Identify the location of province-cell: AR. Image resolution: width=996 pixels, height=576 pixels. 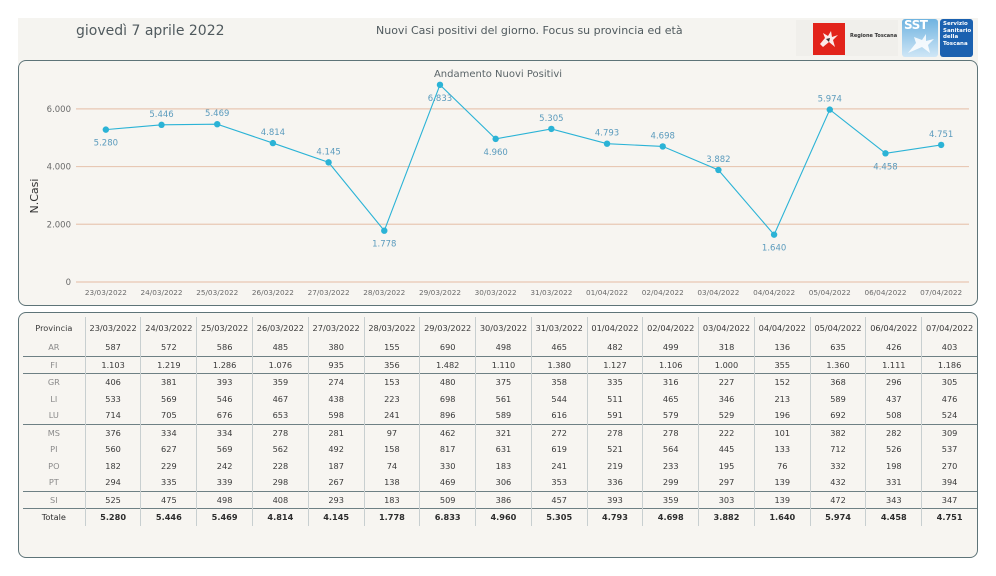
(54, 347).